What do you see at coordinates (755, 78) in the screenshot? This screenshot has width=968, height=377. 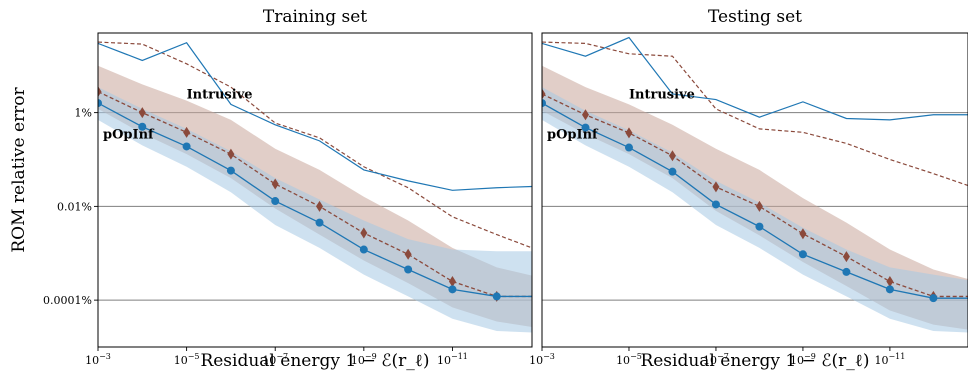 I see `line-unlabeled-upper-band-edge` at bounding box center [755, 78].